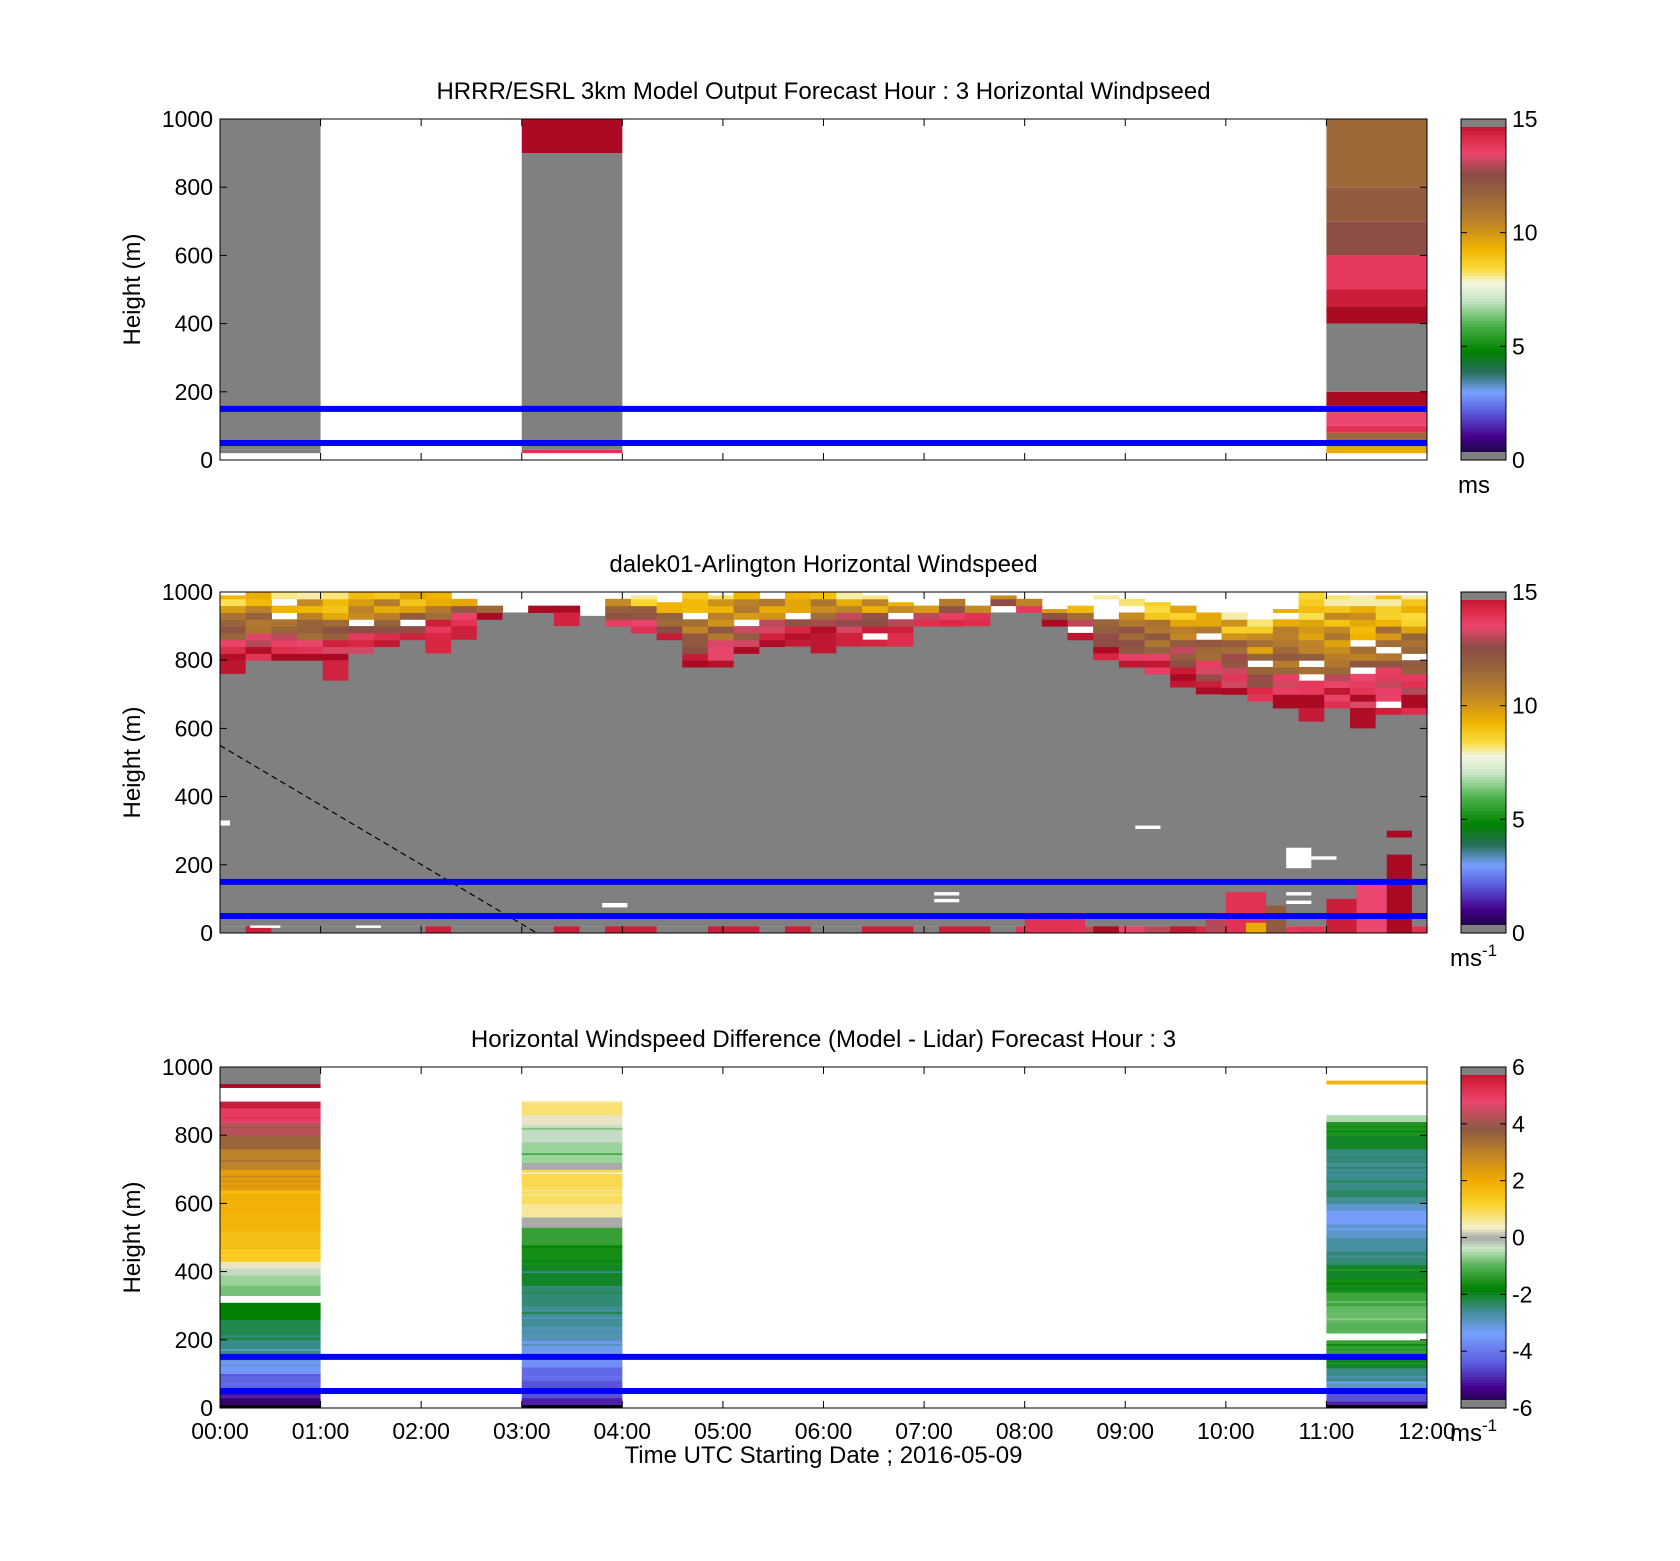  I want to click on colorbar-tick-label: 15, so click(1525, 119).